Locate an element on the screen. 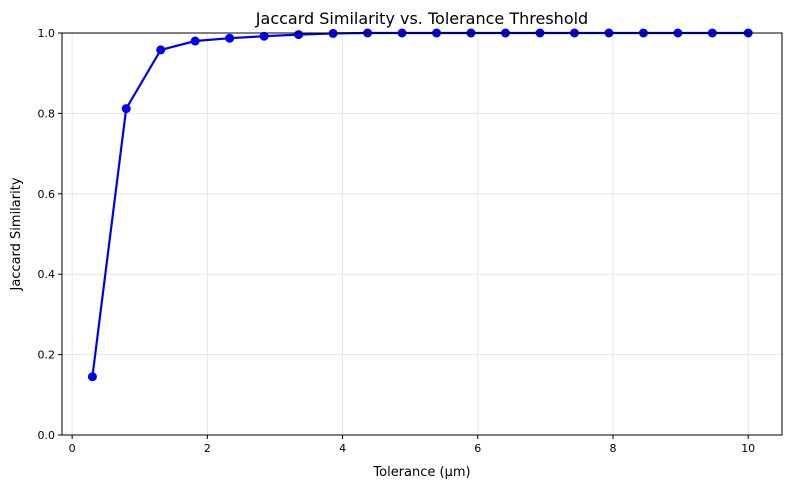  x-axis-label: Tolerance (μm) is located at coordinates (421, 472).